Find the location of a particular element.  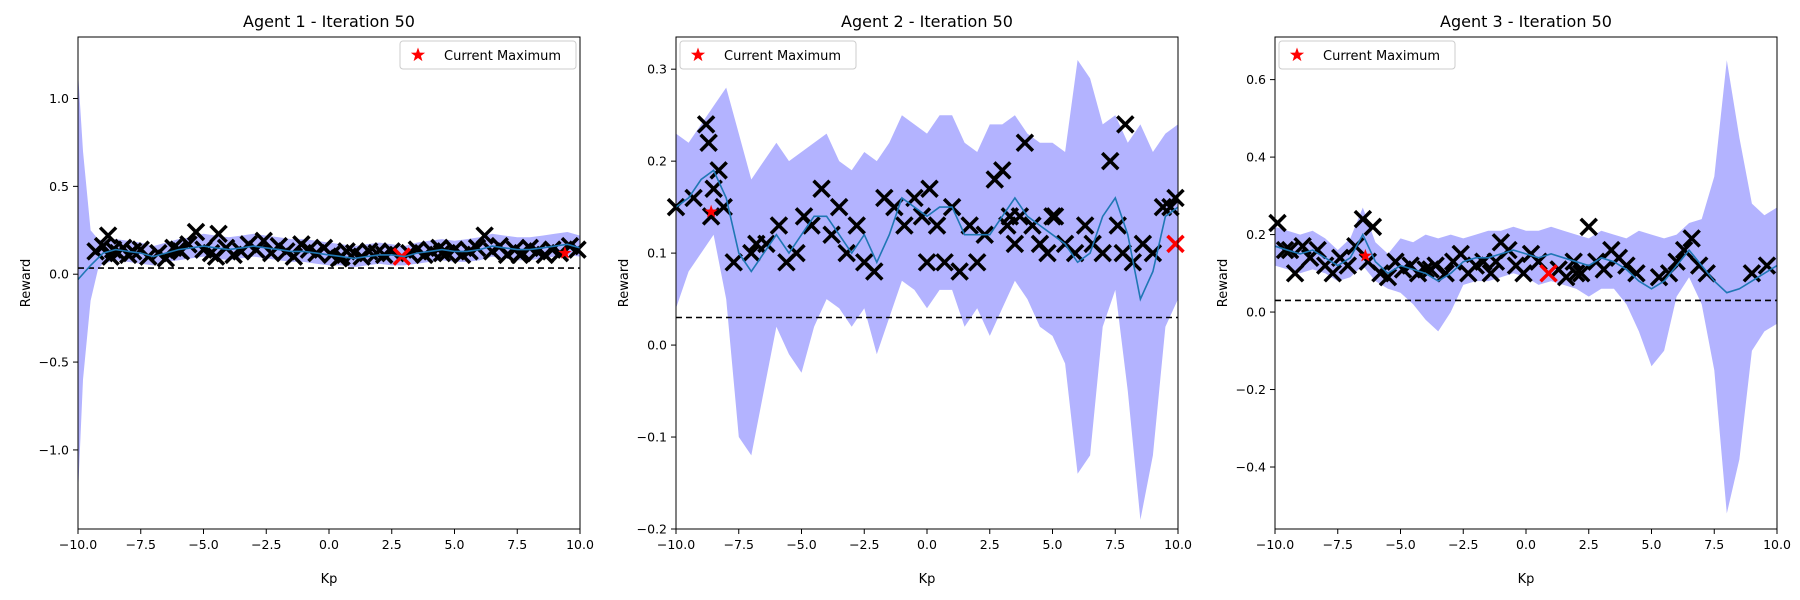

x-tick-label: −5.0 is located at coordinates (1400, 544).